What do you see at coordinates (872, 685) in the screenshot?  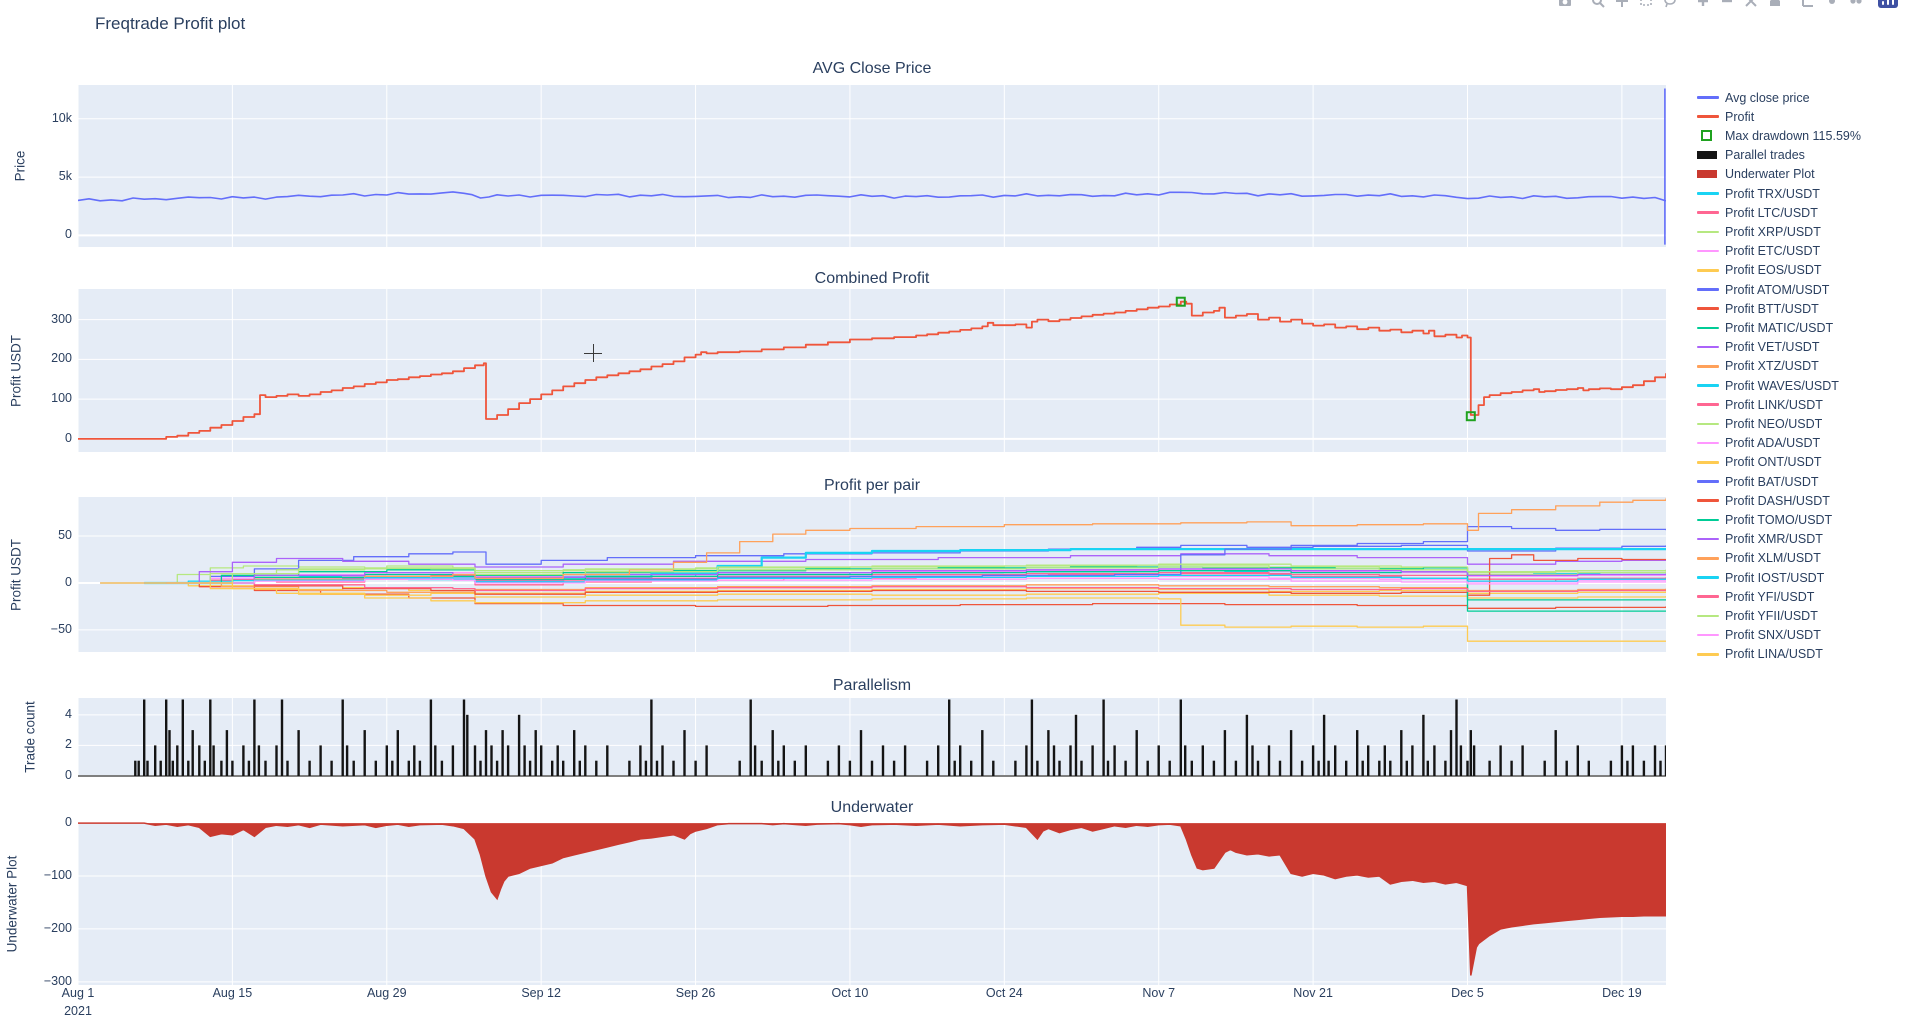 I see `subplot-title-parallelism: Parallelism` at bounding box center [872, 685].